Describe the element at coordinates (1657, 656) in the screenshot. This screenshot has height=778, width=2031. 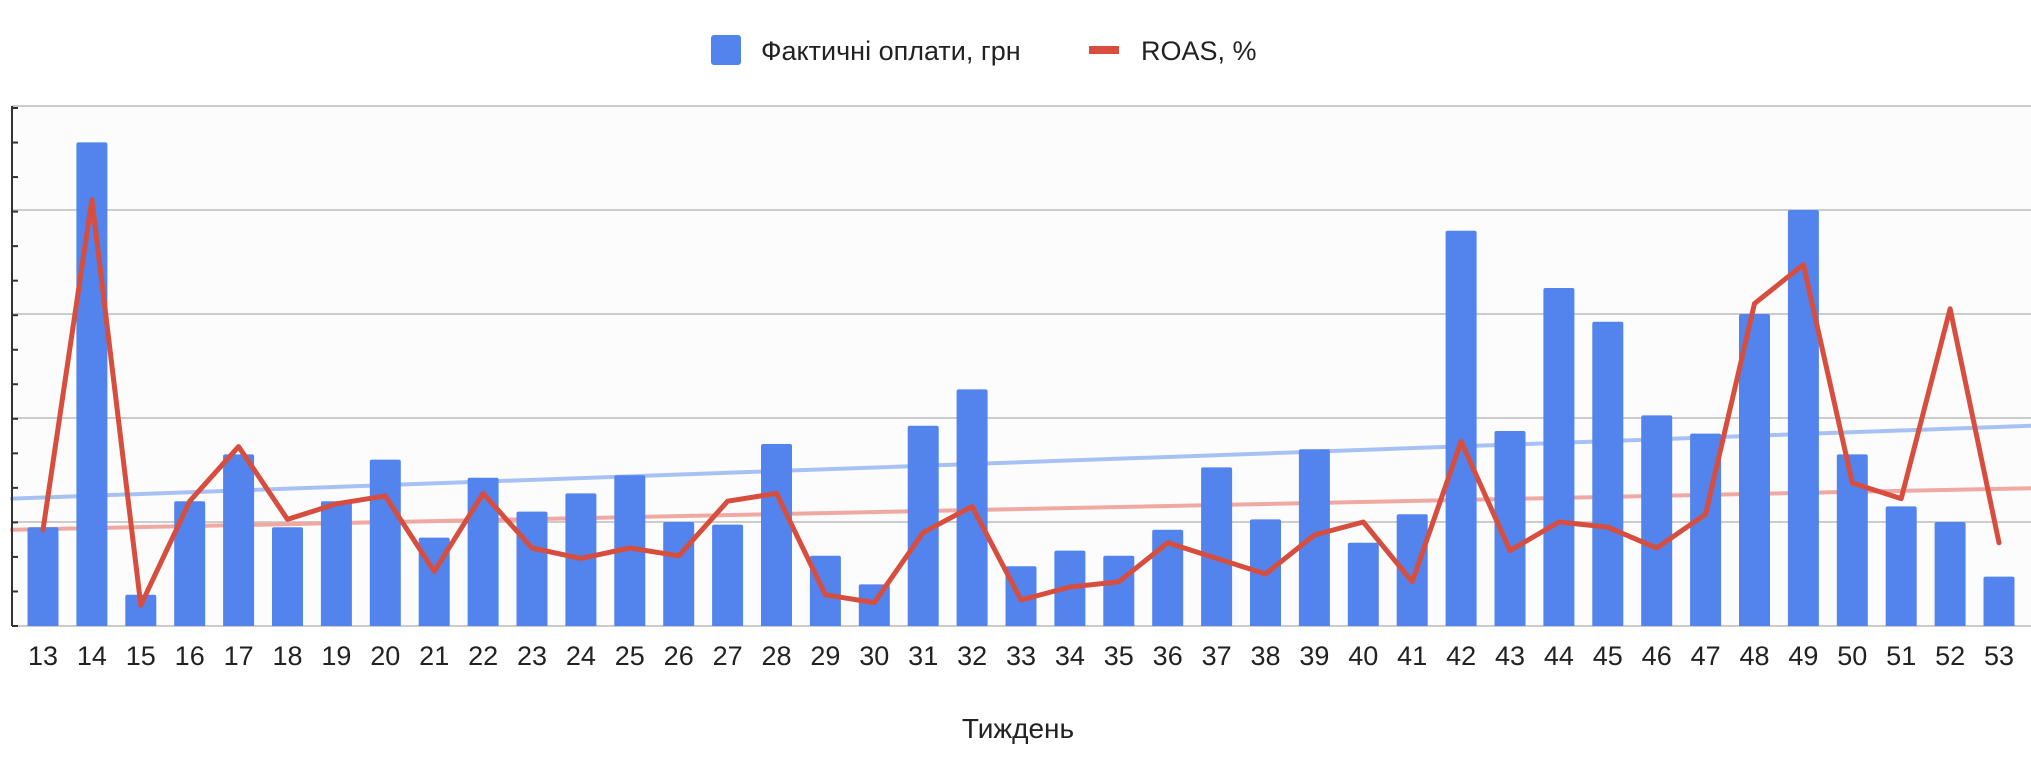
I see `x-tick-label: 46` at that location.